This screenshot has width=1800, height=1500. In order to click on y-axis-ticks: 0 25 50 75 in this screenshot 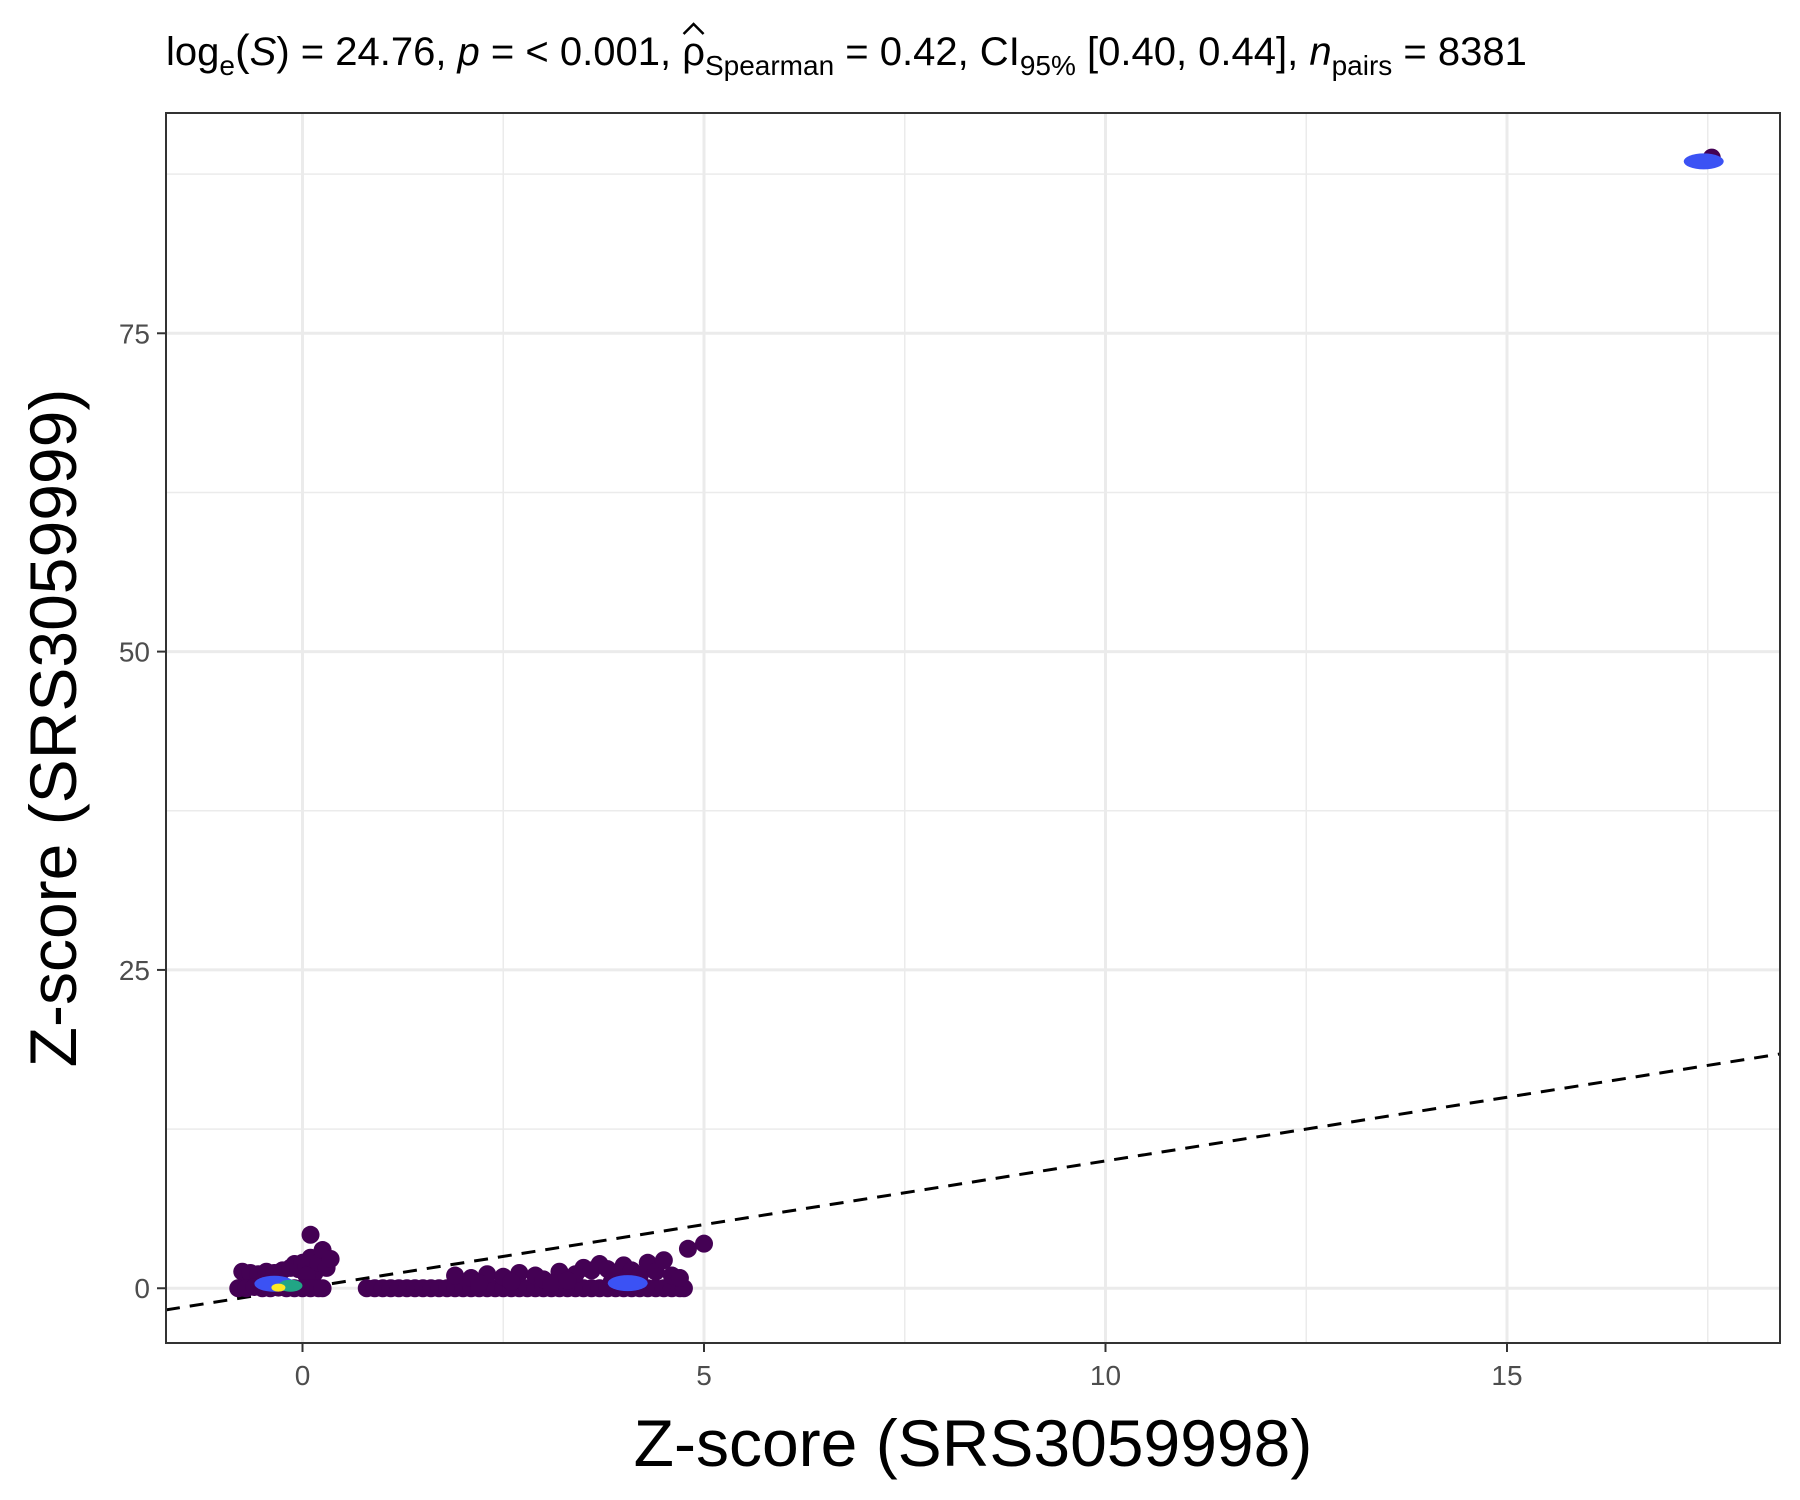, I will do `click(142, 811)`.